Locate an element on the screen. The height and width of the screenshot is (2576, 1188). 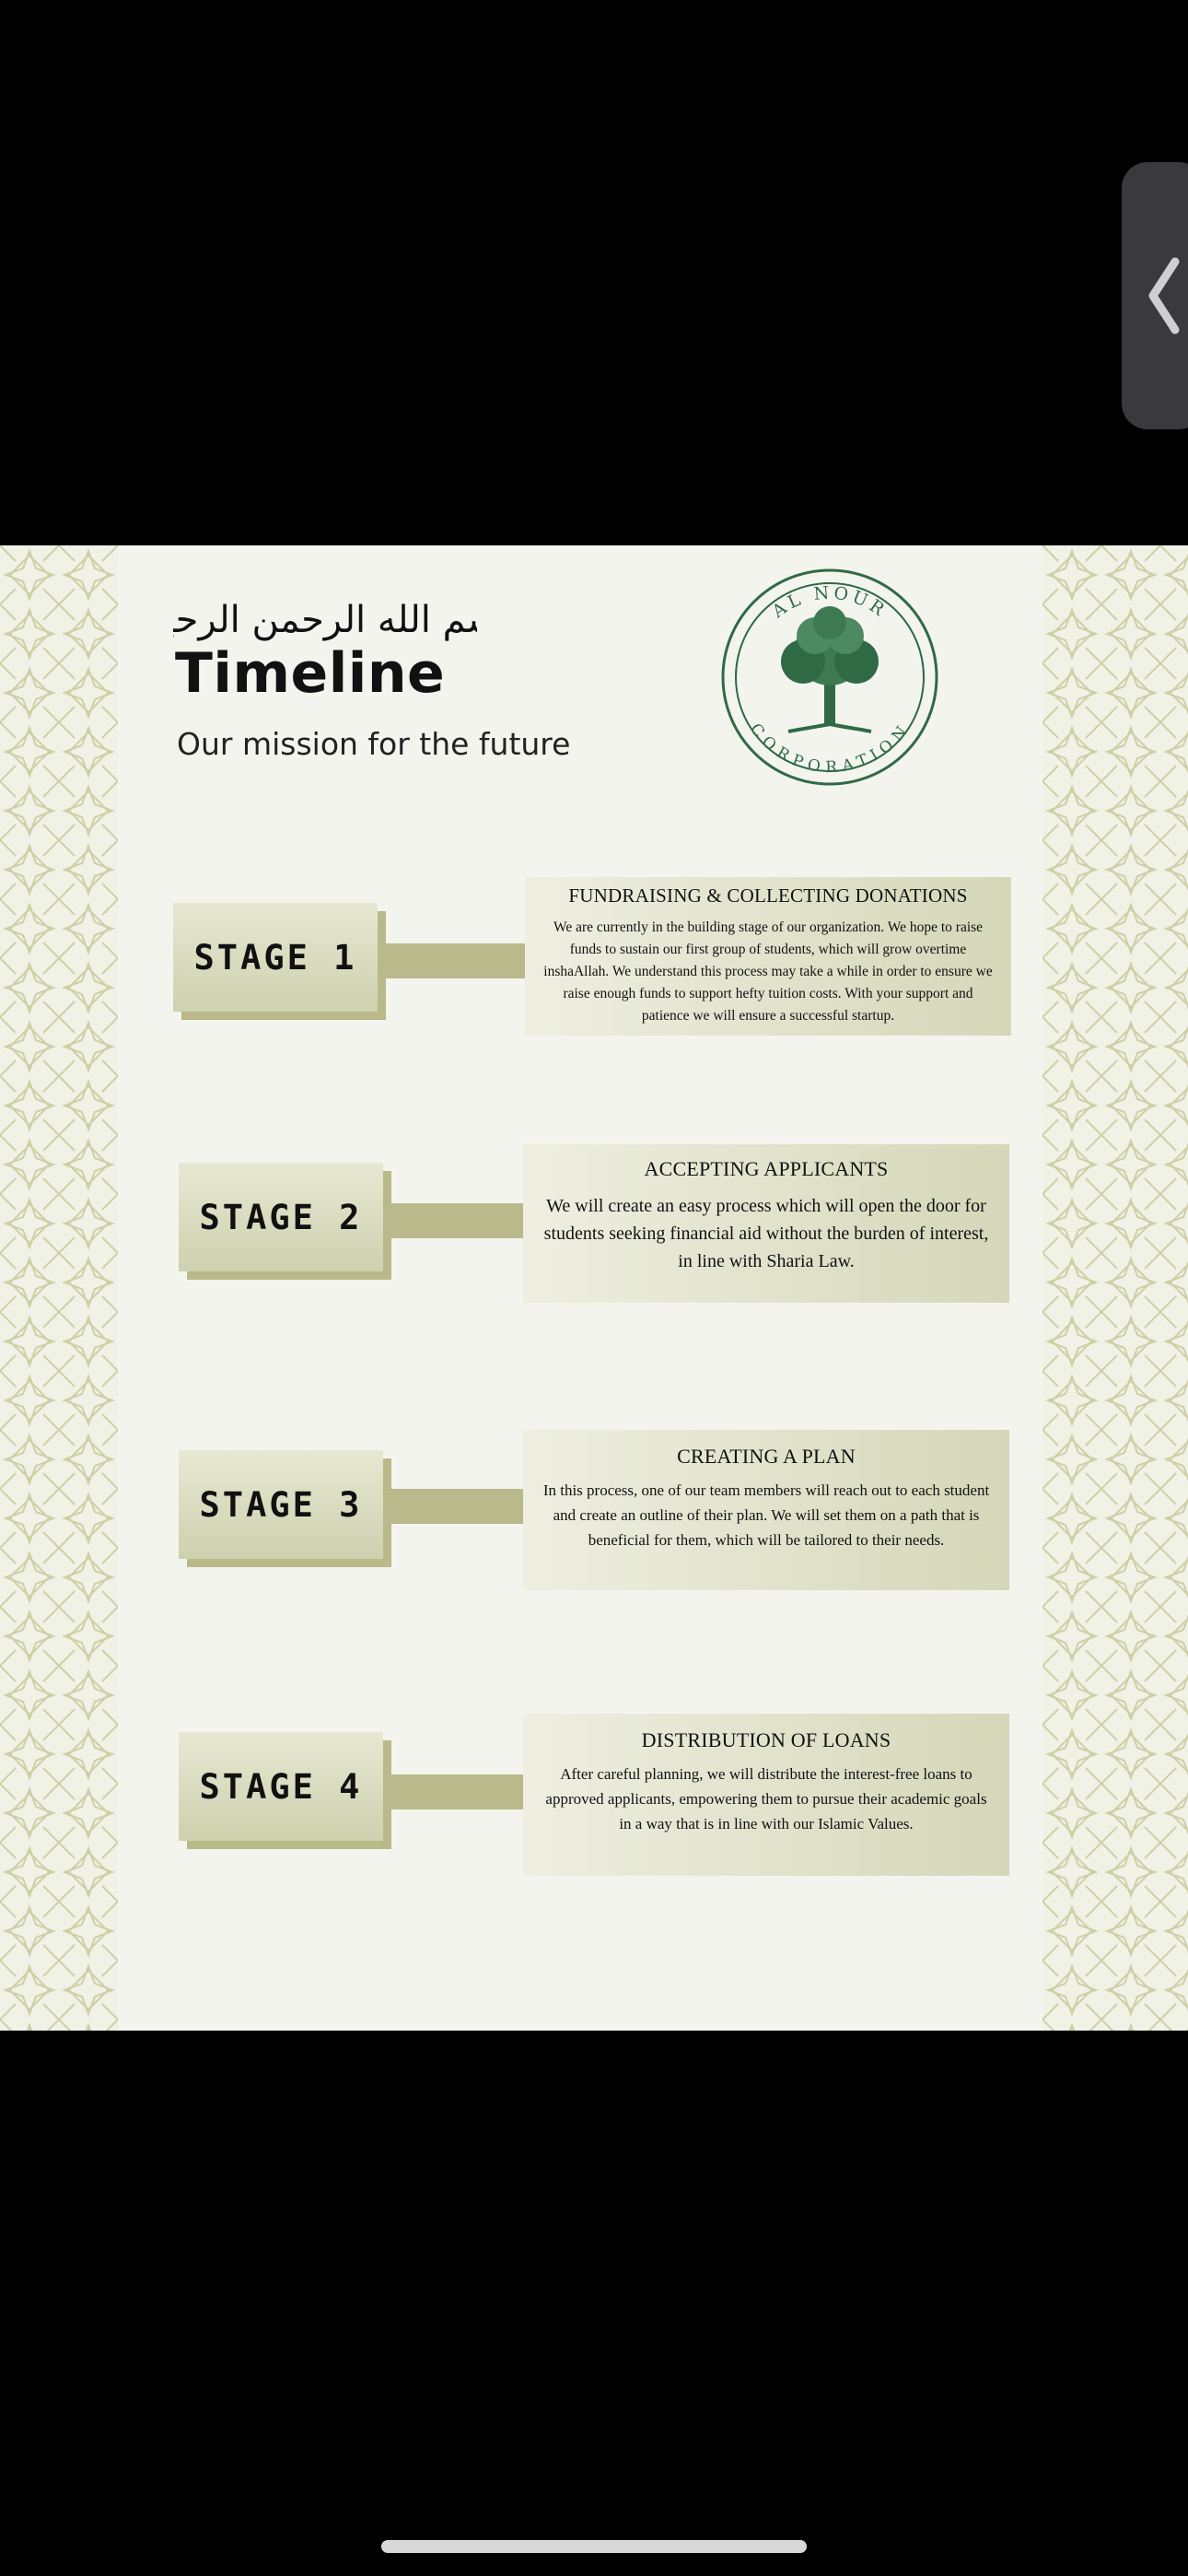
svg-text: بسم الله الرحمن الرحيم is located at coordinates (325, 620).